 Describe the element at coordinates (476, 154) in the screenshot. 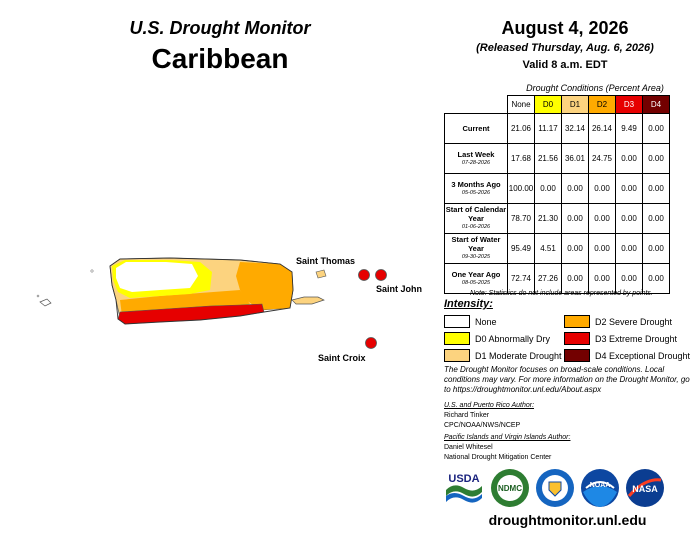

I see `row-label-text: Last Week` at that location.